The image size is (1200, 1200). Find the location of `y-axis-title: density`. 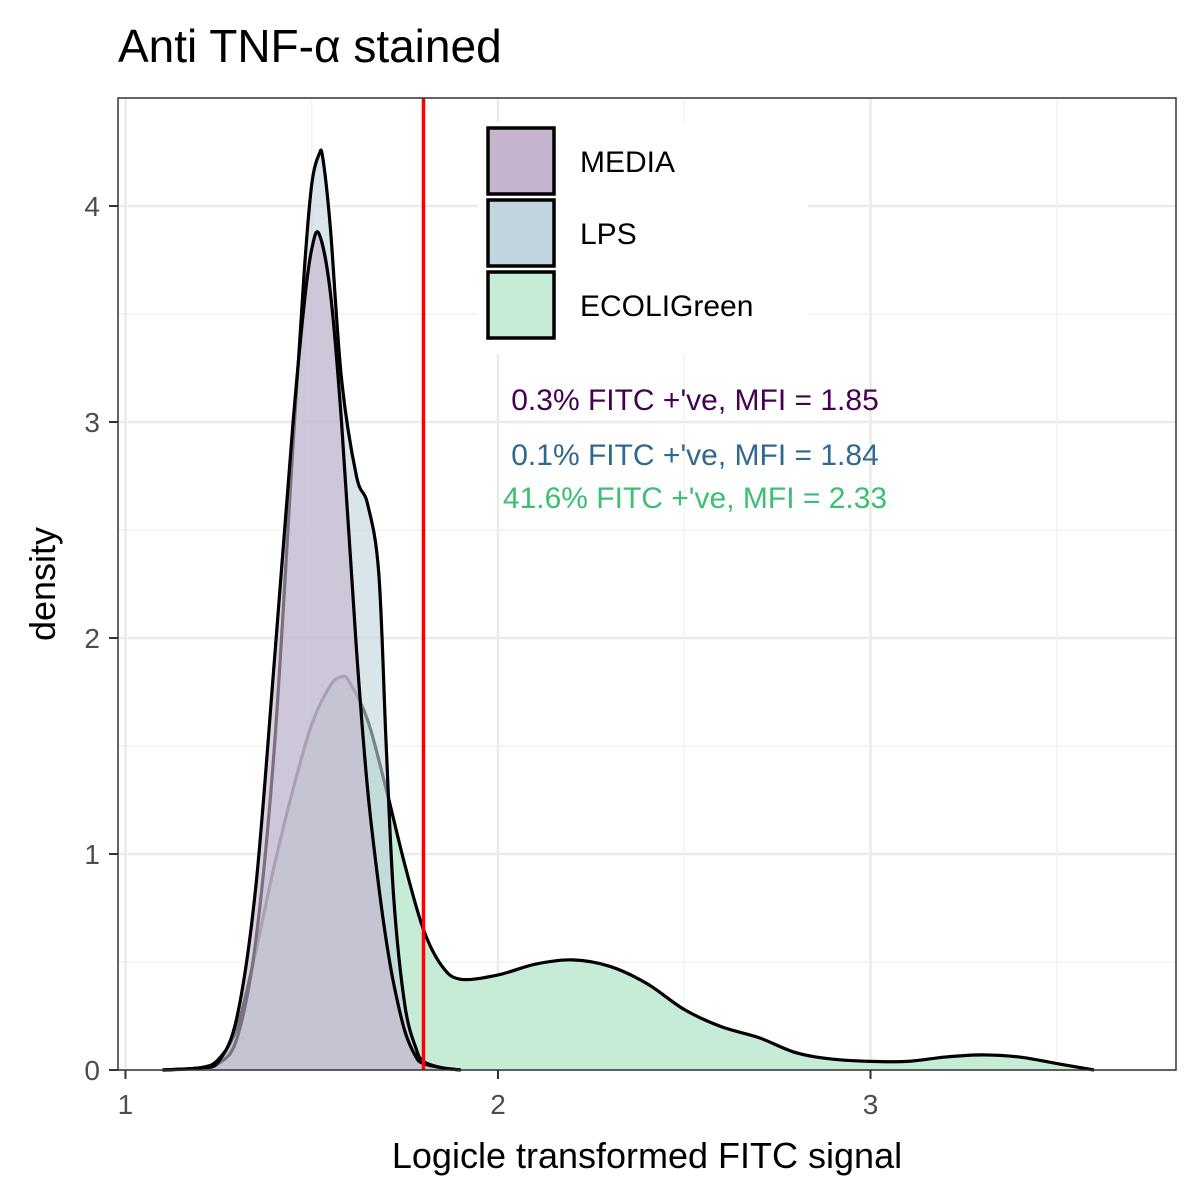

y-axis-title: density is located at coordinates (42, 584).